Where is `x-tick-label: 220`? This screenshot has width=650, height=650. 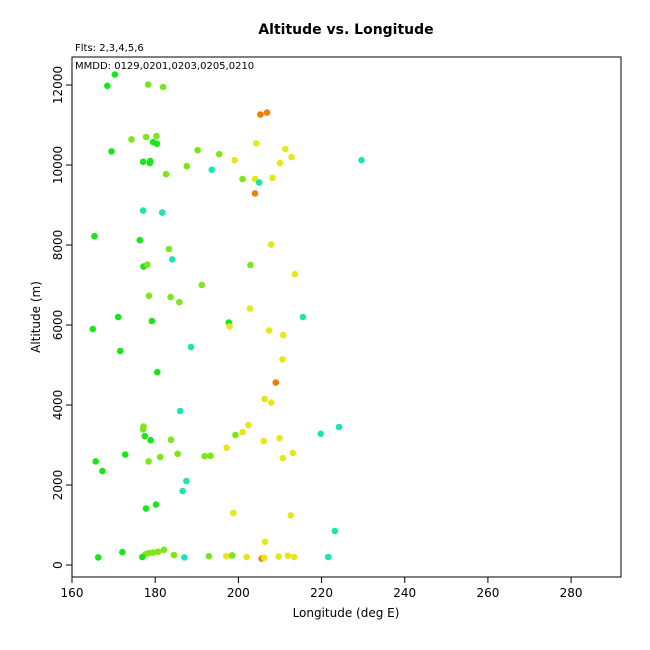 x-tick-label: 220 is located at coordinates (321, 593).